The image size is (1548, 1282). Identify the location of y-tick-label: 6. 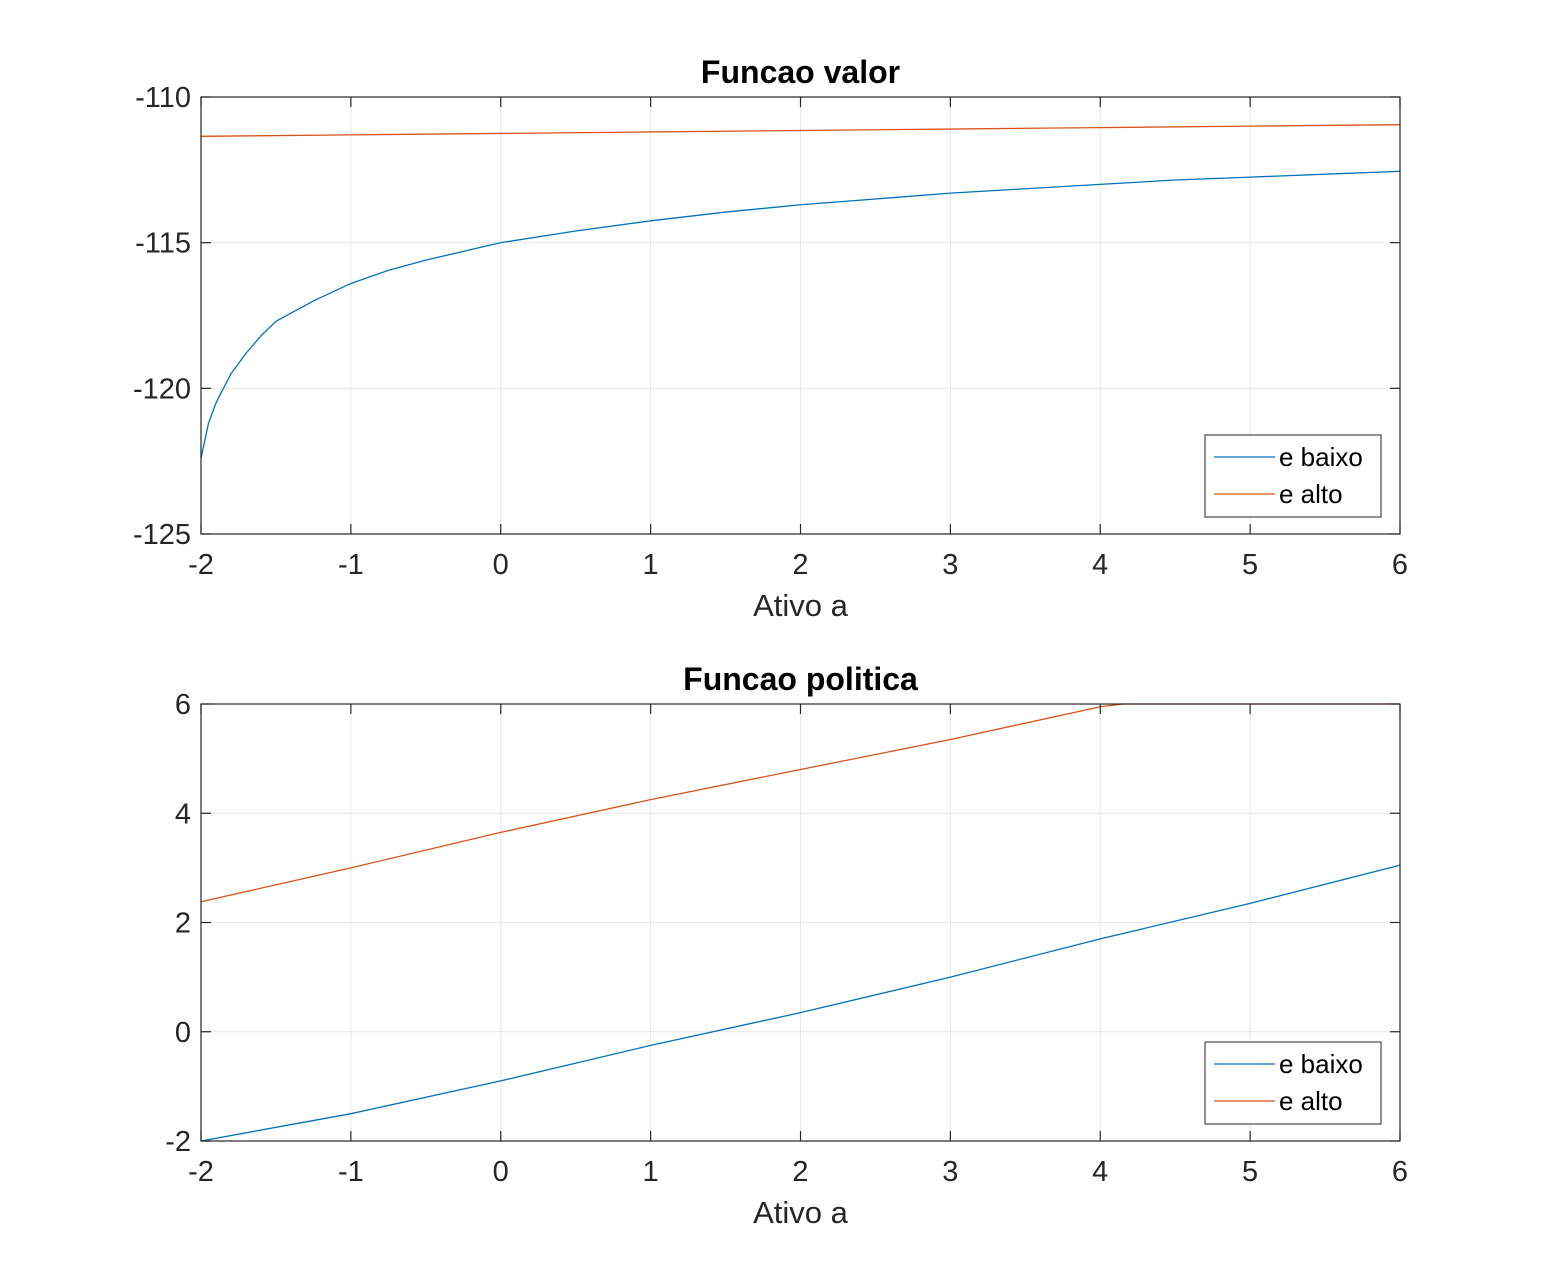
(183, 705).